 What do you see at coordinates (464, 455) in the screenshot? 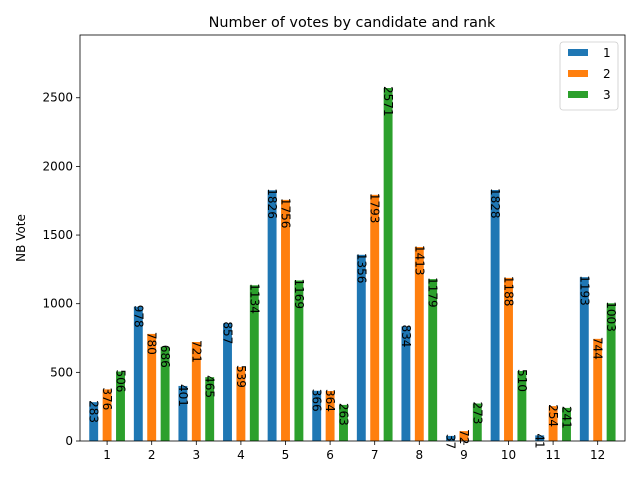
I see `x-tick-label: 9` at bounding box center [464, 455].